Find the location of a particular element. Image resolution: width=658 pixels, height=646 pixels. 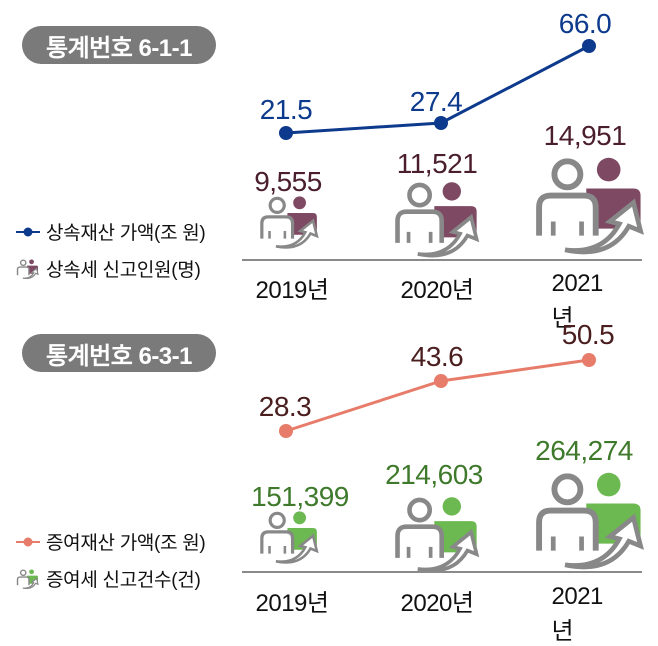

legend-icon-label: 상속세 신고인원(명) is located at coordinates (123, 270).